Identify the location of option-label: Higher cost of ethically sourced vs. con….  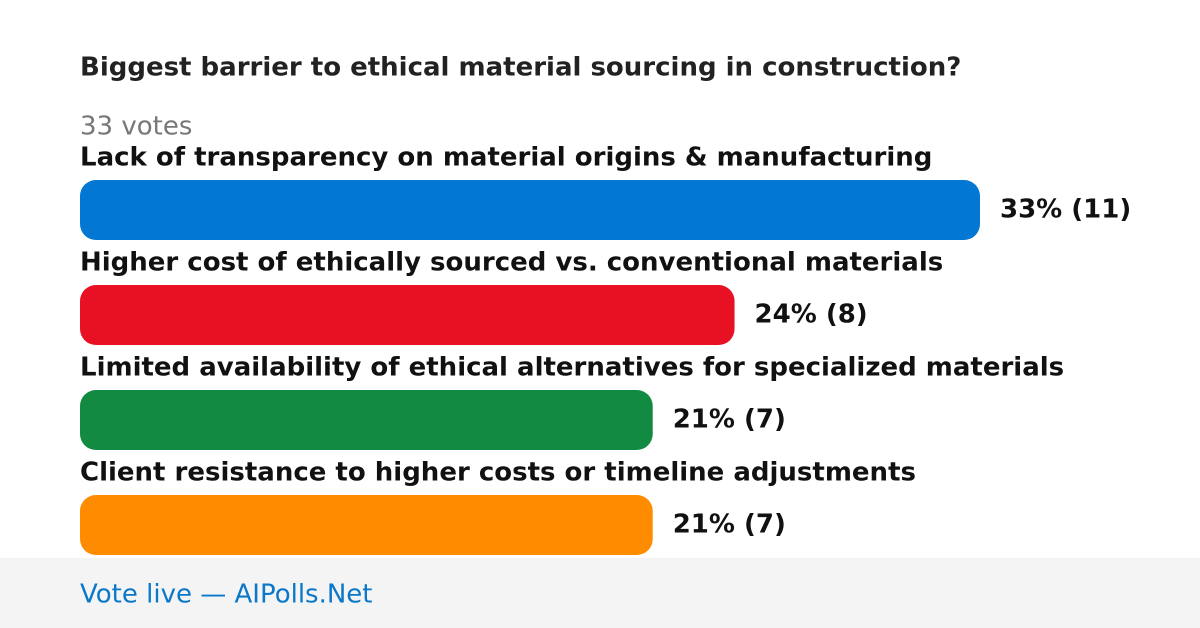
(511, 263).